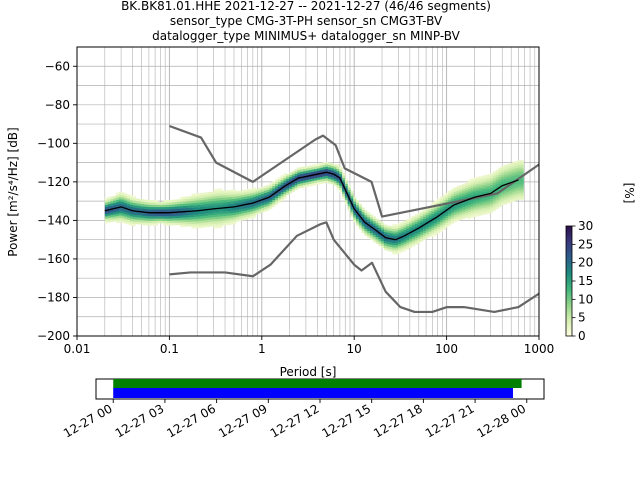 Image resolution: width=640 pixels, height=480 pixels. Describe the element at coordinates (169, 349) in the screenshot. I see `x-tick-label: 0.1` at that location.